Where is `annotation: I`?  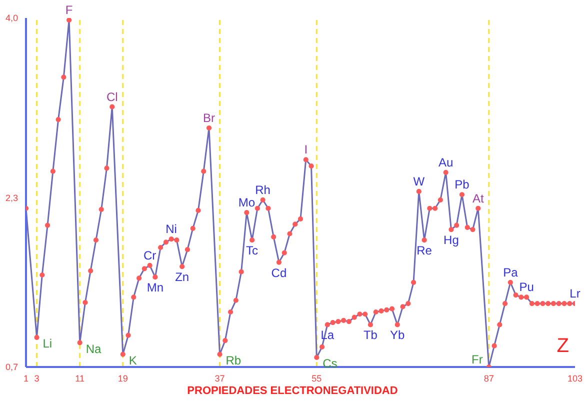 annotation: I is located at coordinates (306, 149).